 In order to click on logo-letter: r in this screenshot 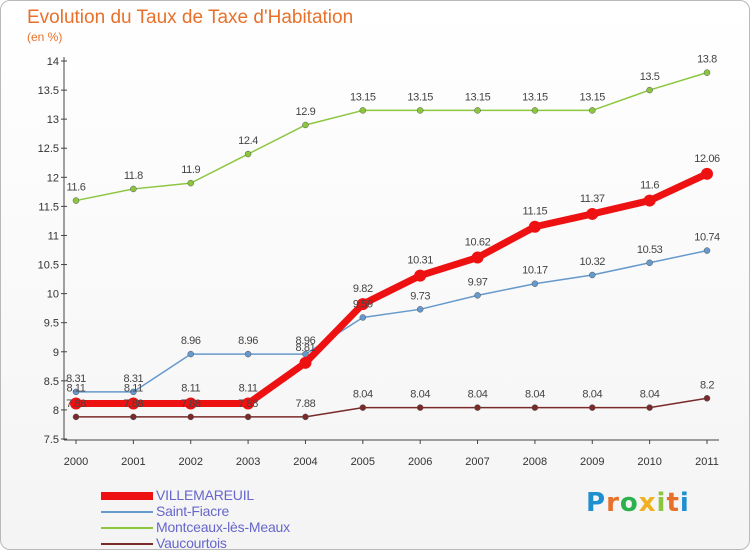, I will do `click(613, 503)`.